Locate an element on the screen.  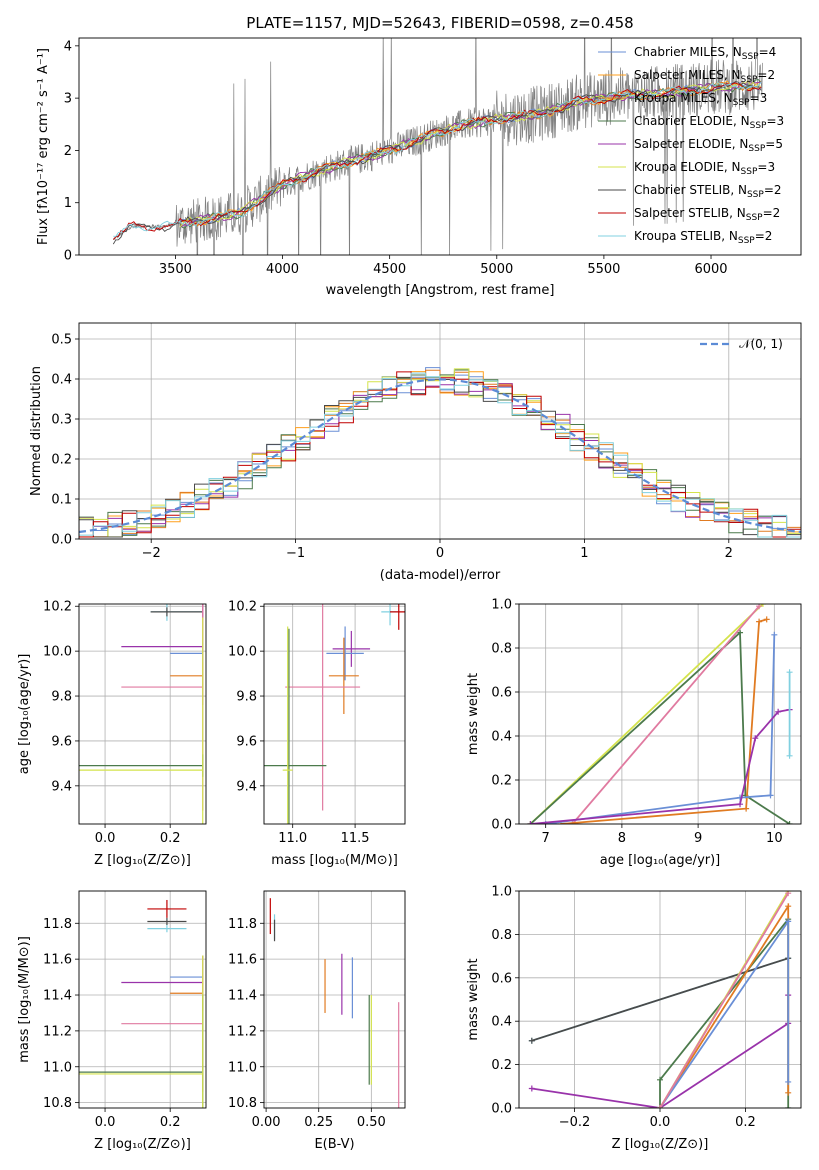
weight_vs_age-ylabel: mass weight is located at coordinates (473, 714).